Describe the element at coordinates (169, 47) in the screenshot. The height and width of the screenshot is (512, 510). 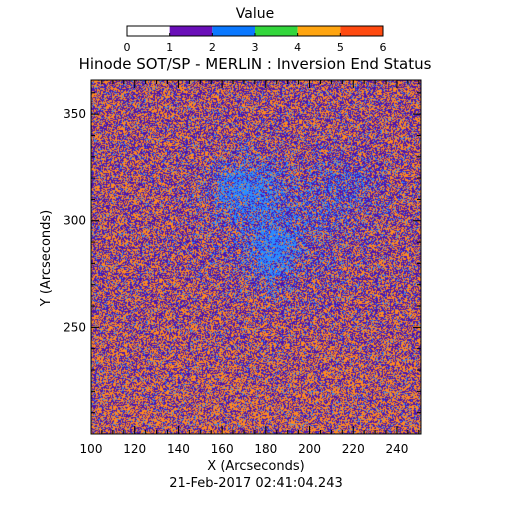
I see `colorbar-tick-label: 1` at that location.